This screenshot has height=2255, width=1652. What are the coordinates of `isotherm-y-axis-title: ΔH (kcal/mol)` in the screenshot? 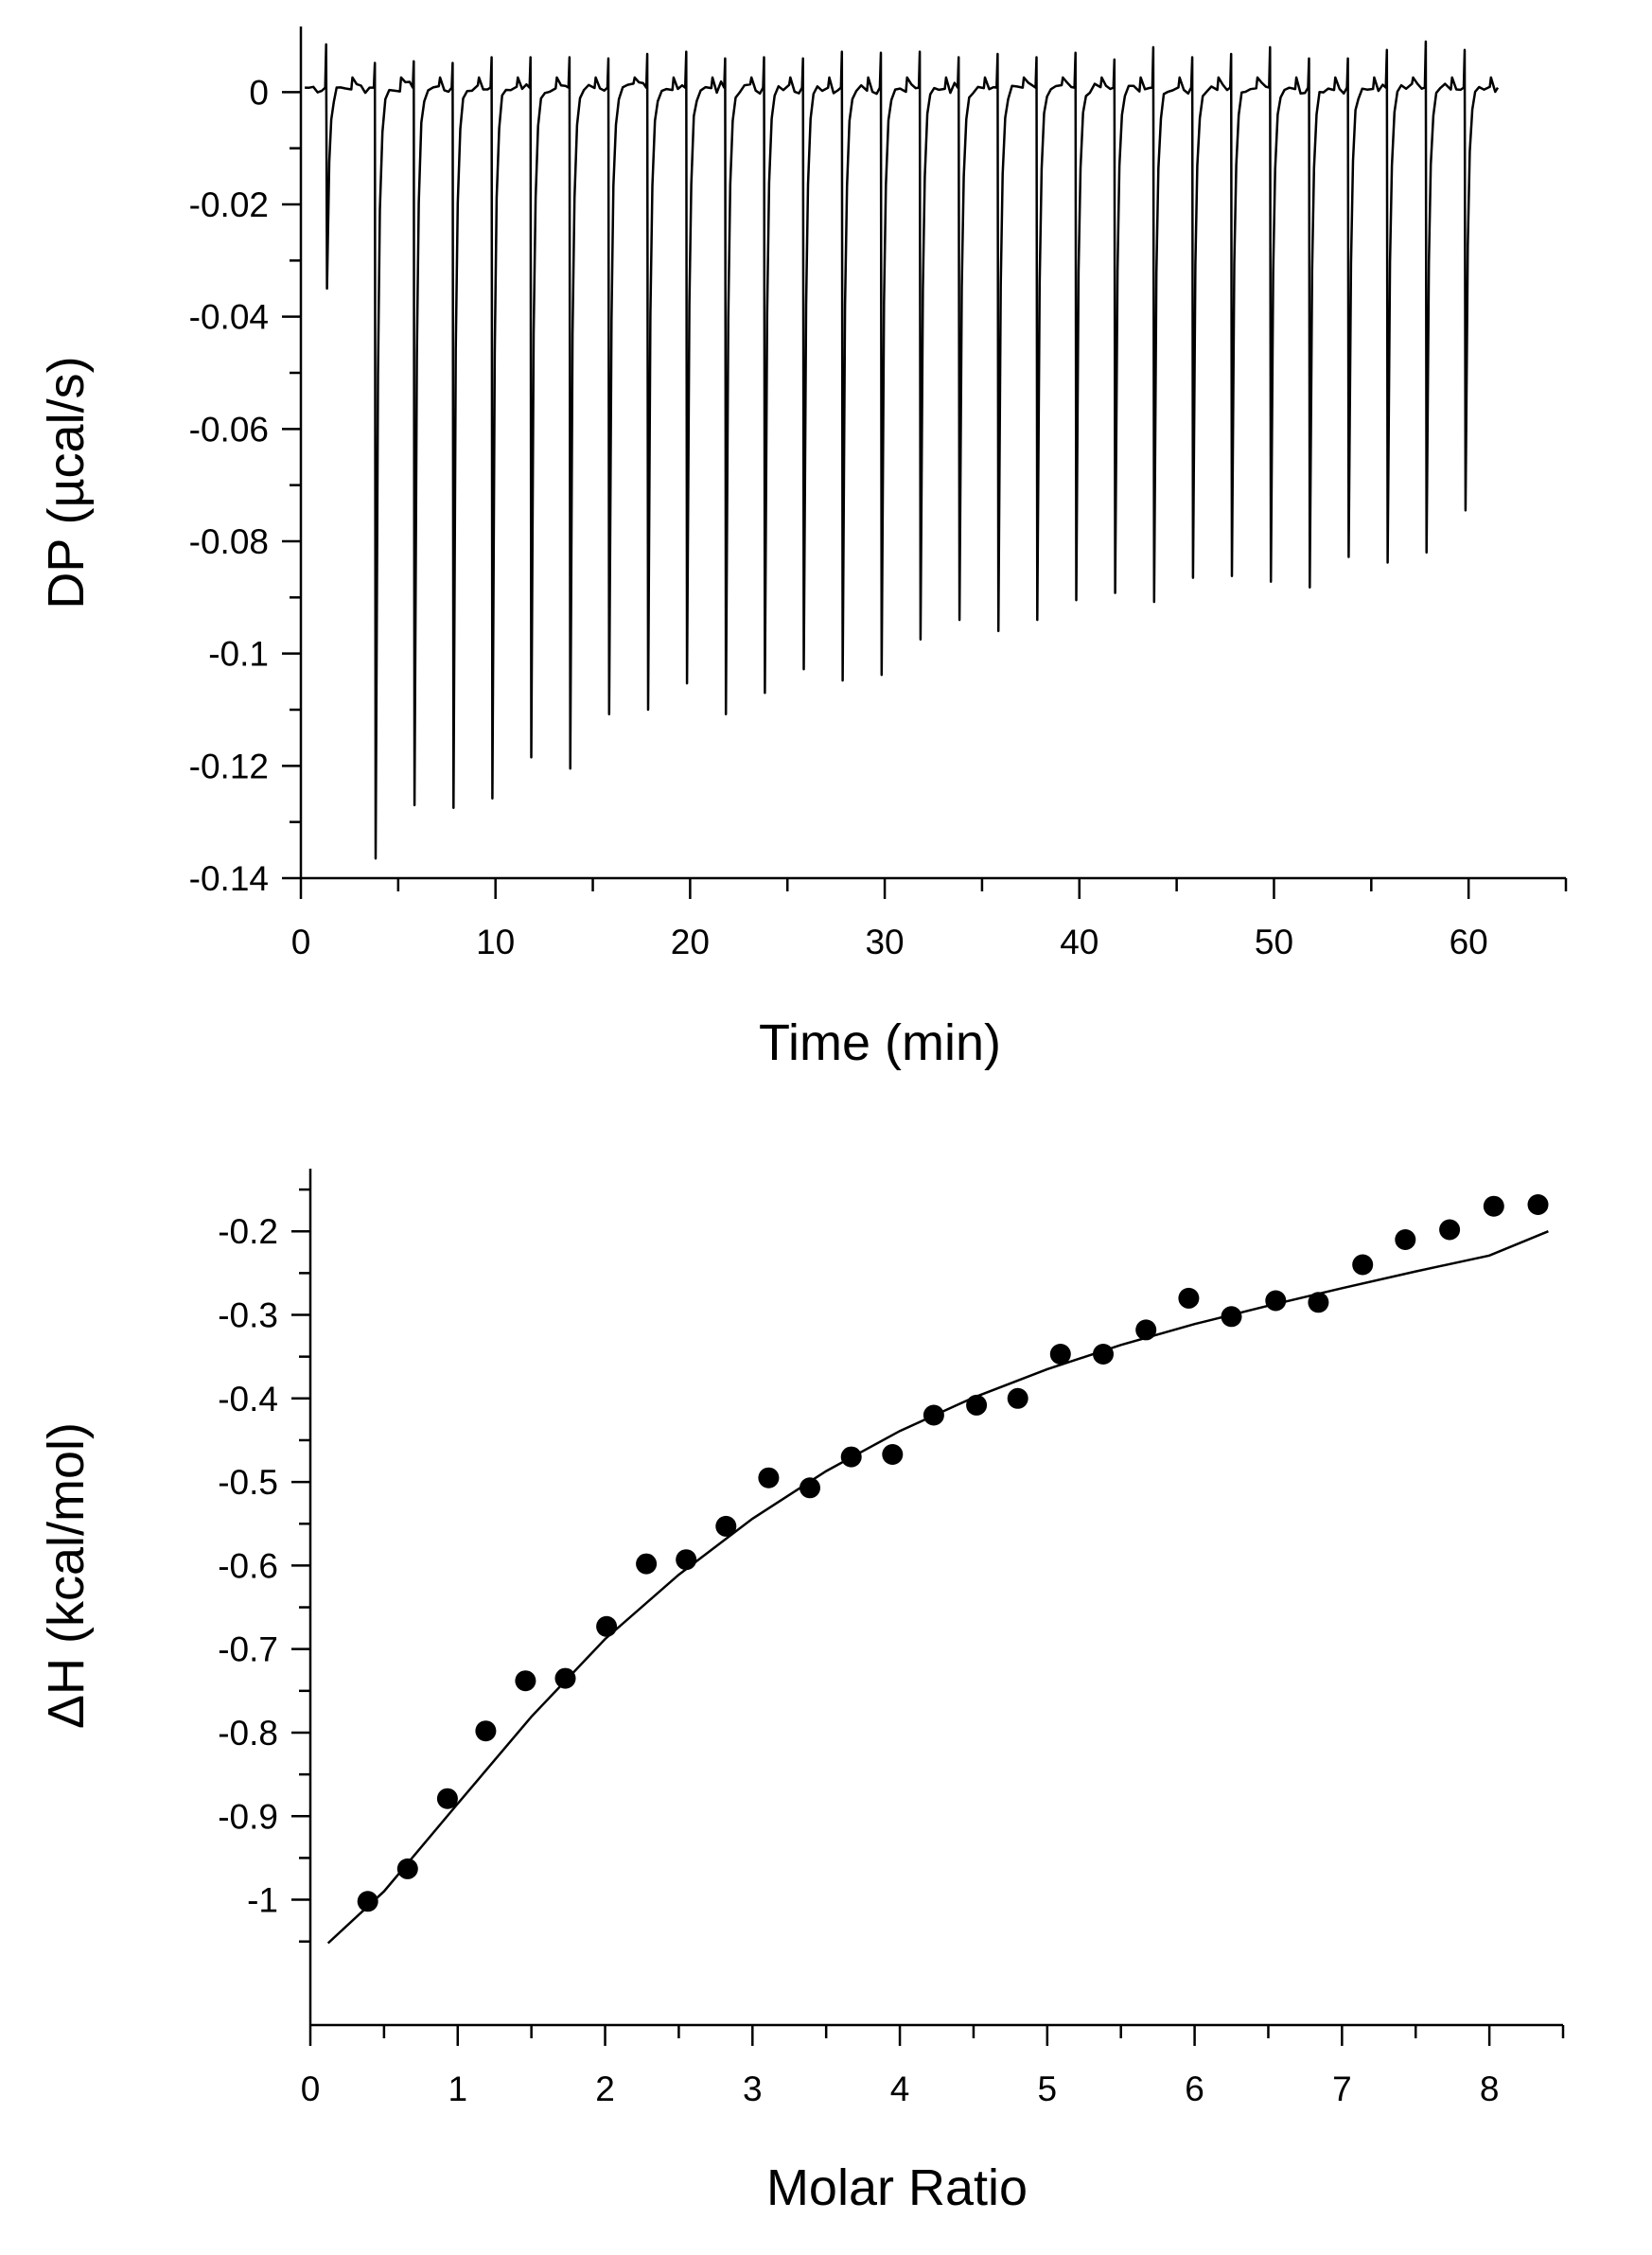 It's located at (66, 1575).